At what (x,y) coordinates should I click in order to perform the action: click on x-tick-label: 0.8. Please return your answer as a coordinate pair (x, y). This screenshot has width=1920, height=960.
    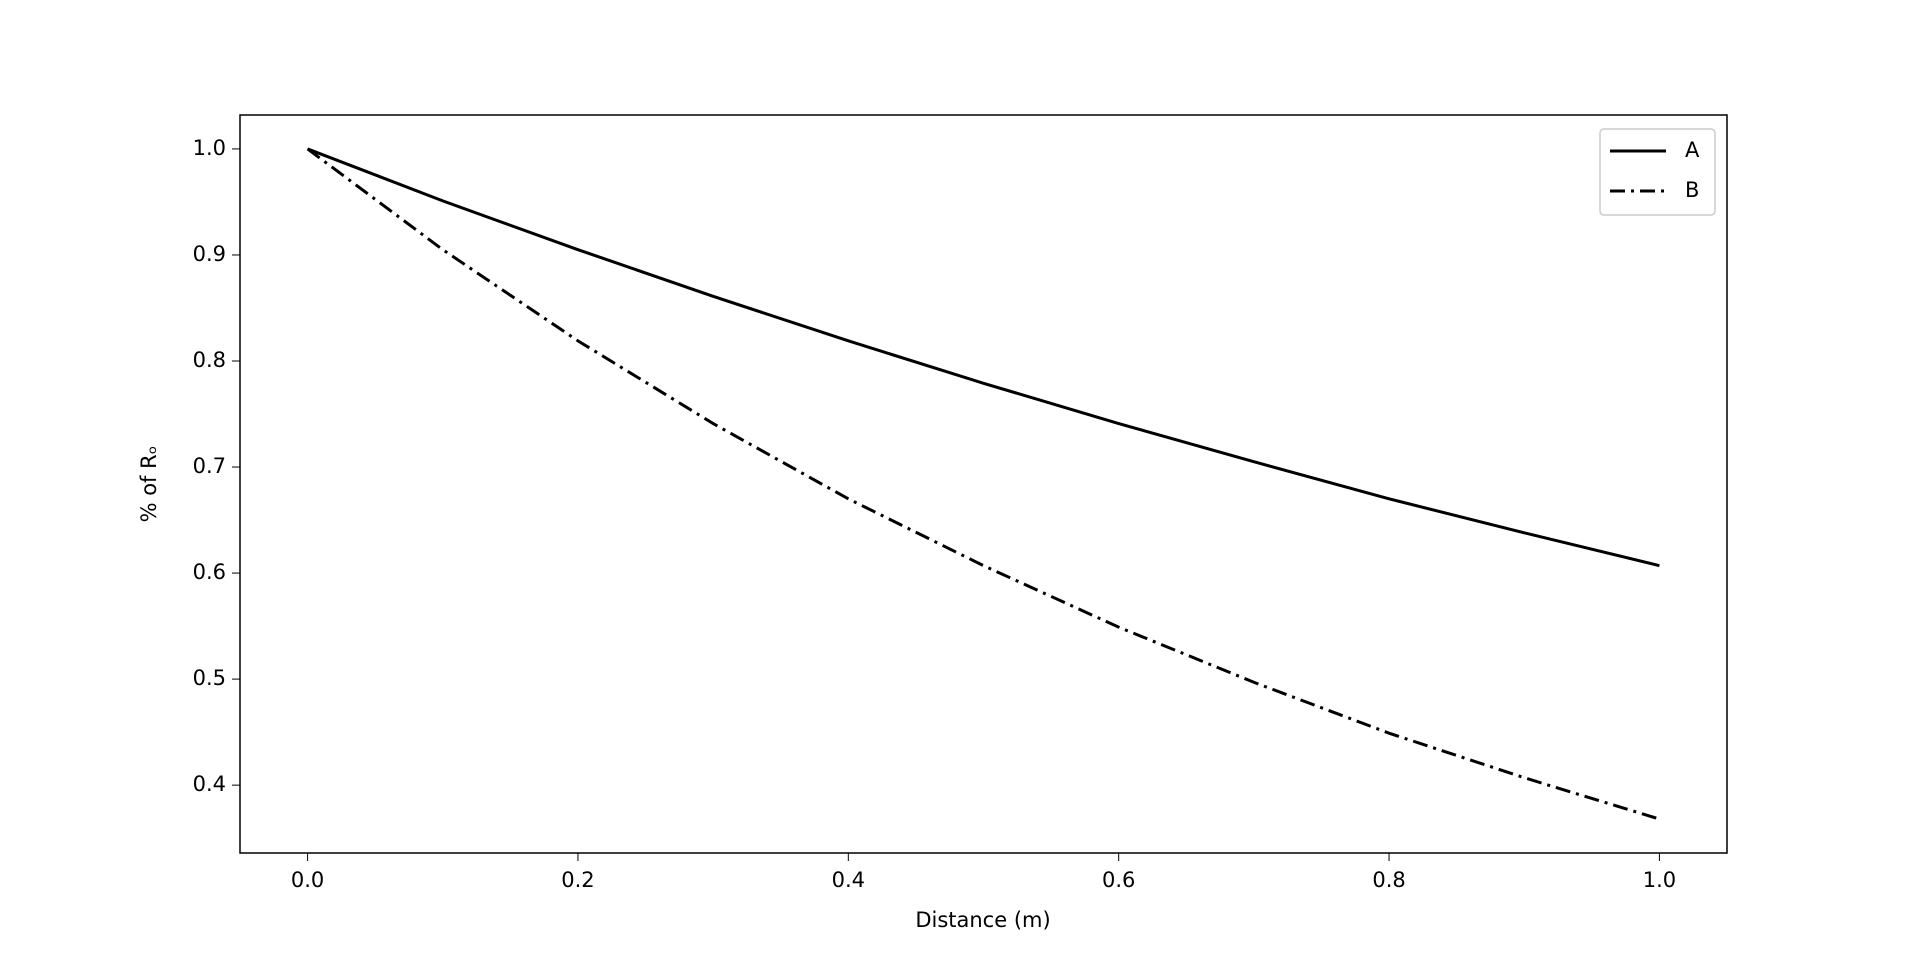
    Looking at the image, I should click on (1388, 880).